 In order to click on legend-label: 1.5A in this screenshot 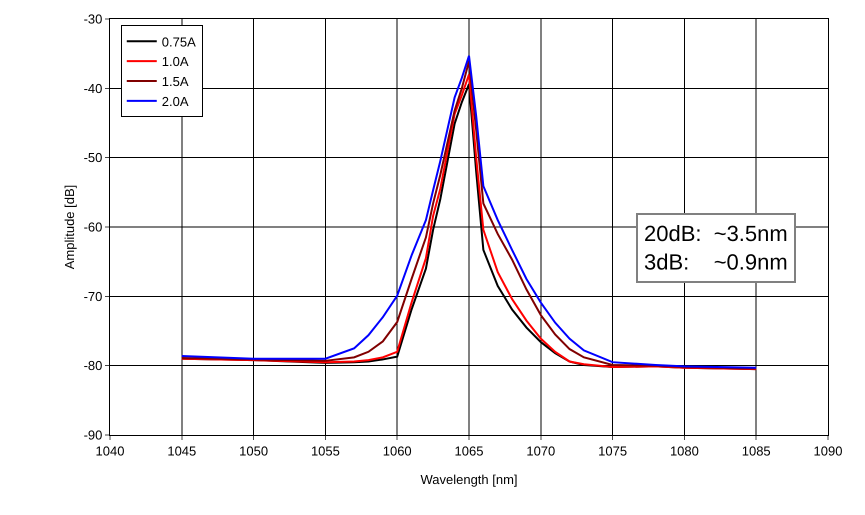, I will do `click(175, 82)`.